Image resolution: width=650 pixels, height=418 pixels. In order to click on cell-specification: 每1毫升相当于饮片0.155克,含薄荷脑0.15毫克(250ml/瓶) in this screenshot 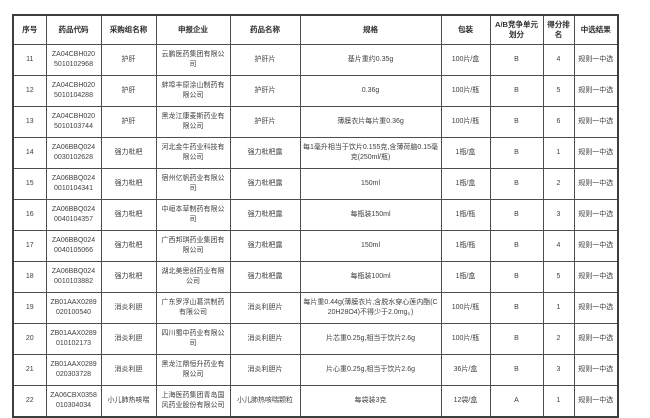, I will do `click(370, 153)`.